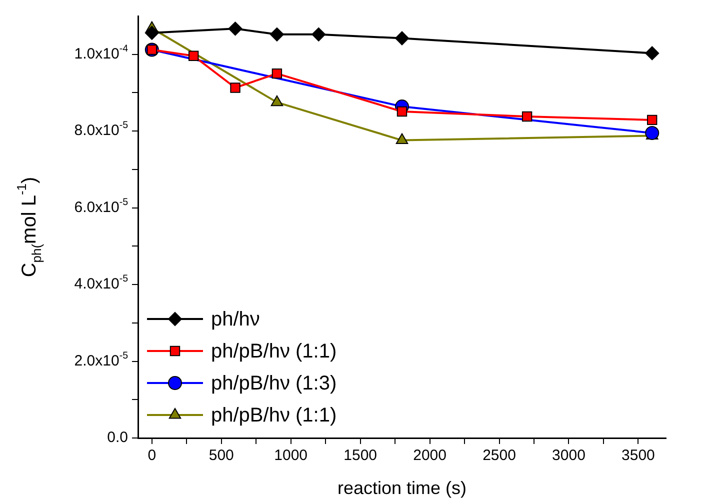  What do you see at coordinates (638, 455) in the screenshot?
I see `x-tick-label: 3500` at bounding box center [638, 455].